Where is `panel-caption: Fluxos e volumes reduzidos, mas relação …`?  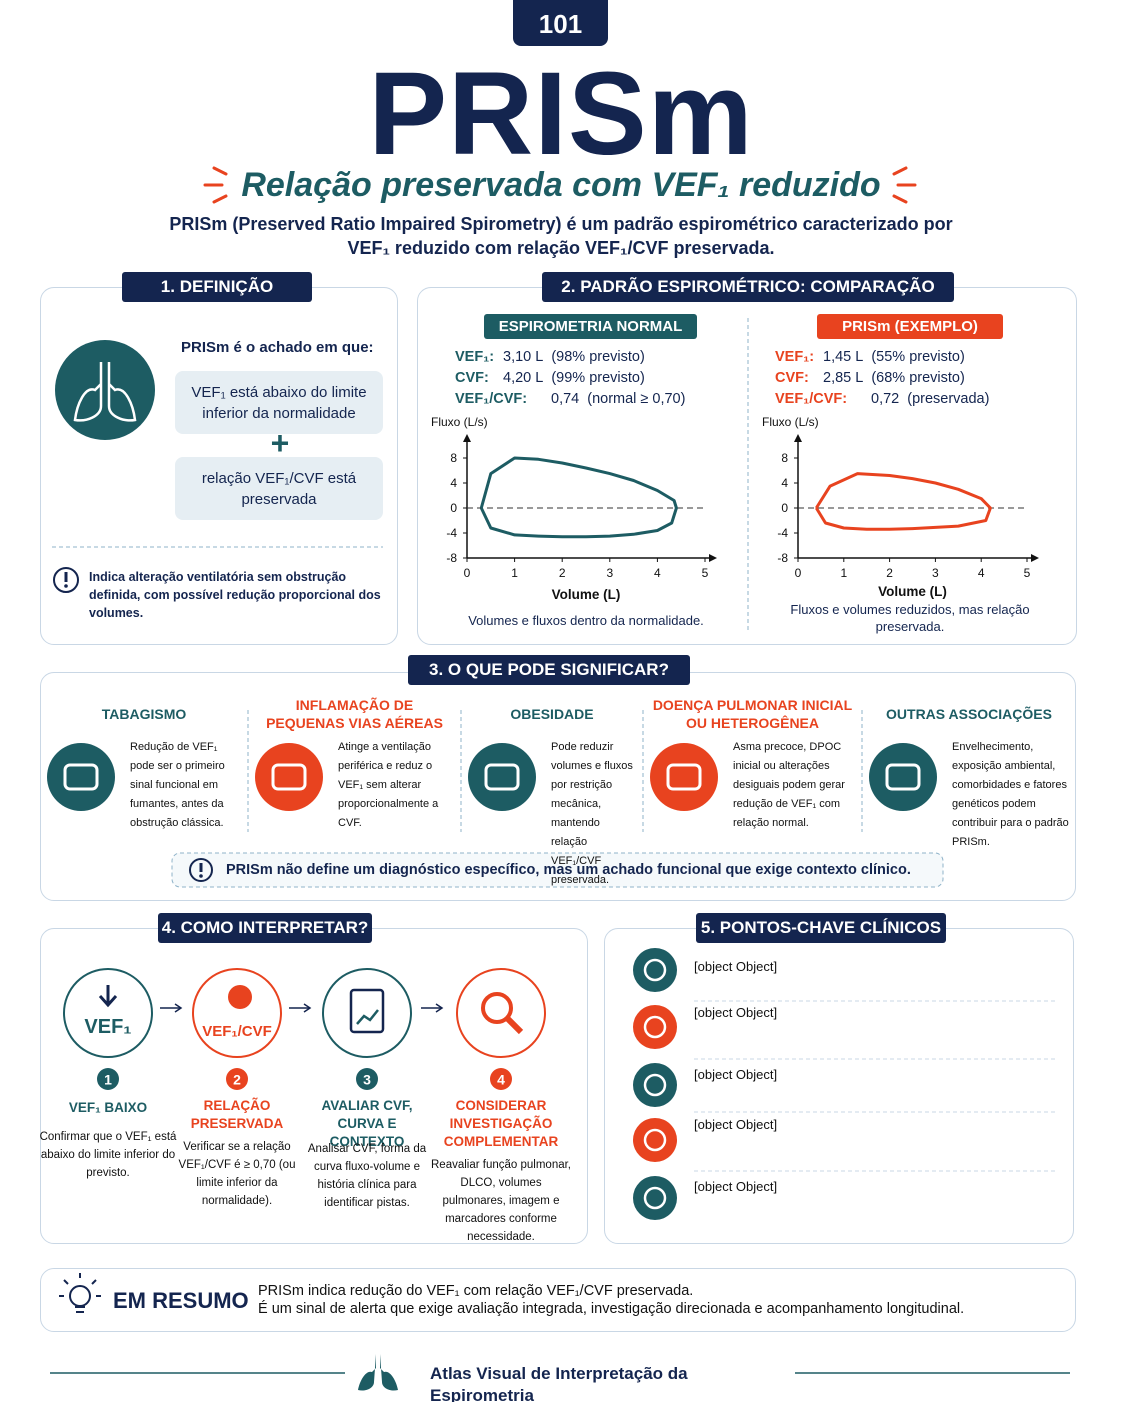
panel-caption: Fluxos e volumes reduzidos, mas relação … is located at coordinates (910, 618).